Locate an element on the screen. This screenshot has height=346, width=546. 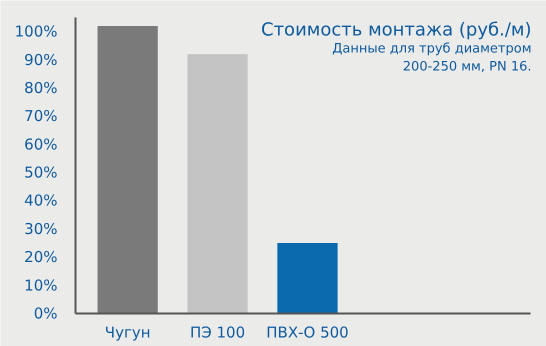
y-tick-label: 90% is located at coordinates (41, 59).